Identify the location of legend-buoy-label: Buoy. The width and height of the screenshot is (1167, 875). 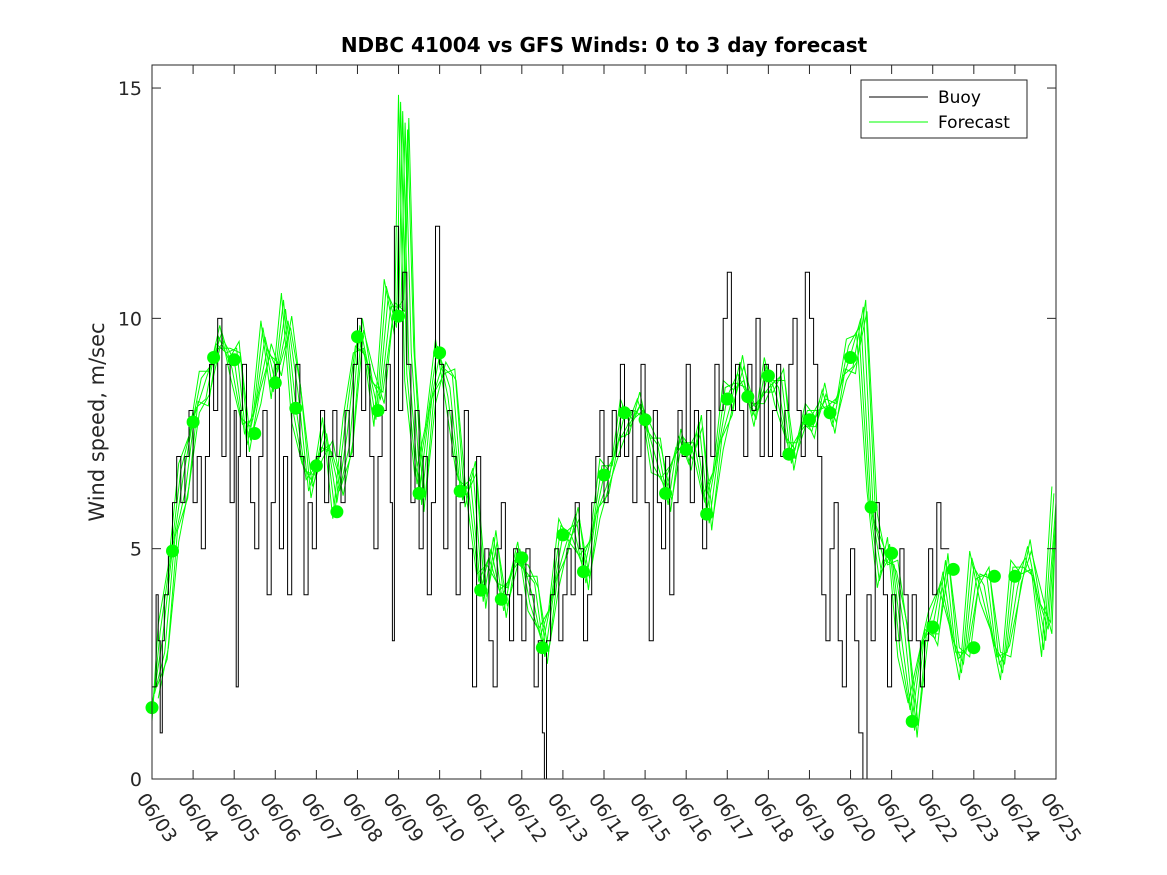
(959, 98).